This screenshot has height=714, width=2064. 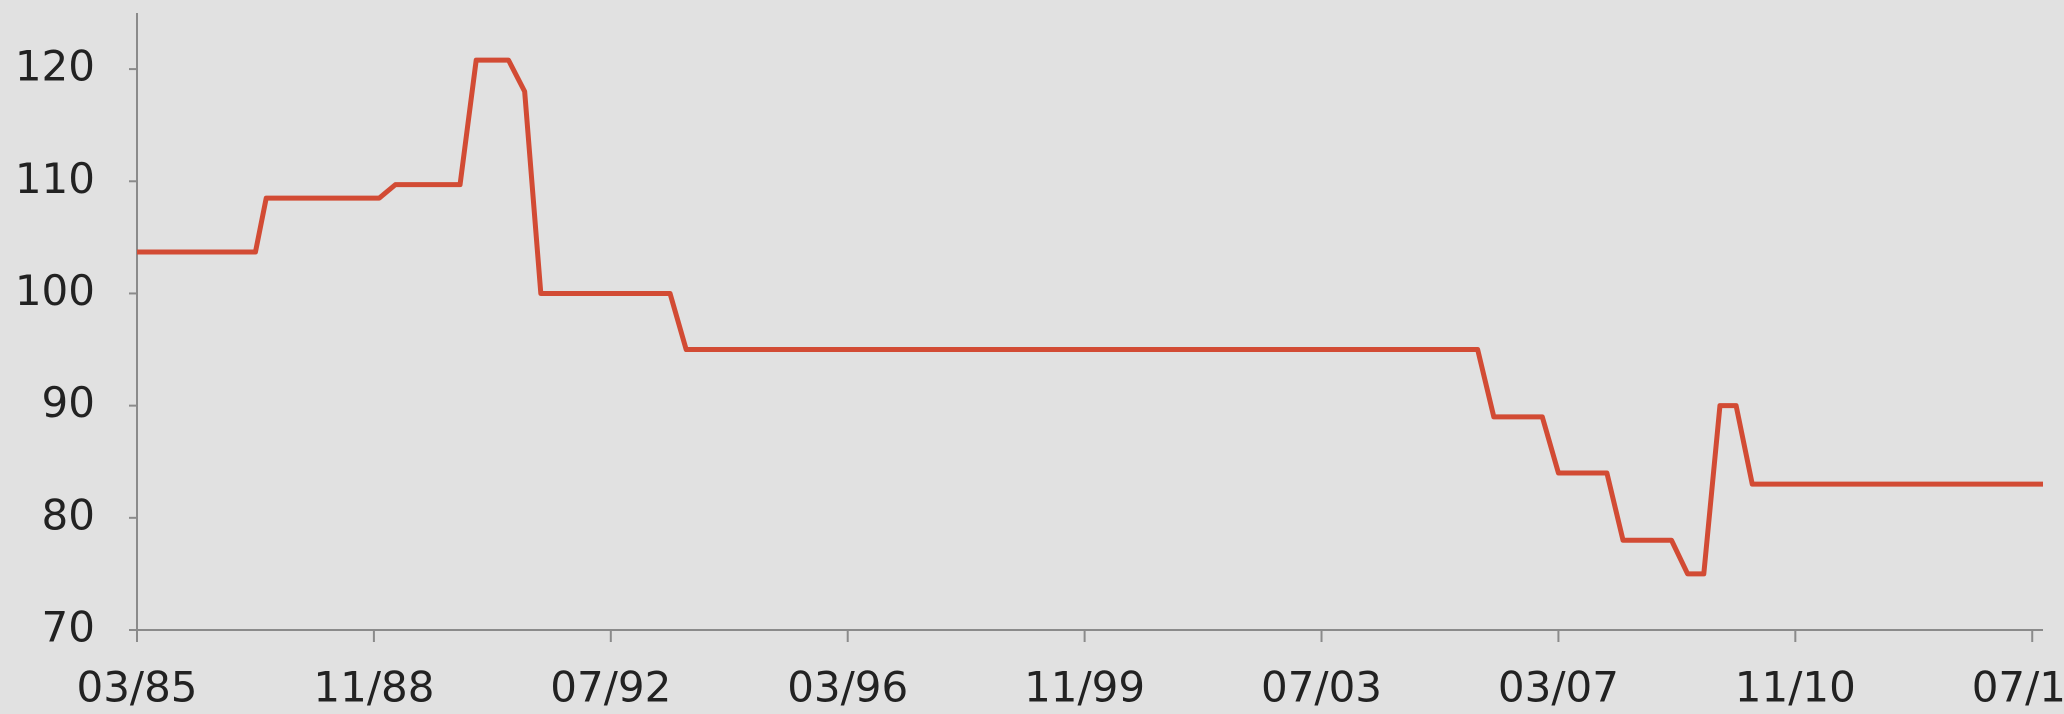 What do you see at coordinates (136, 687) in the screenshot?
I see `x-tick-label: 03/85` at bounding box center [136, 687].